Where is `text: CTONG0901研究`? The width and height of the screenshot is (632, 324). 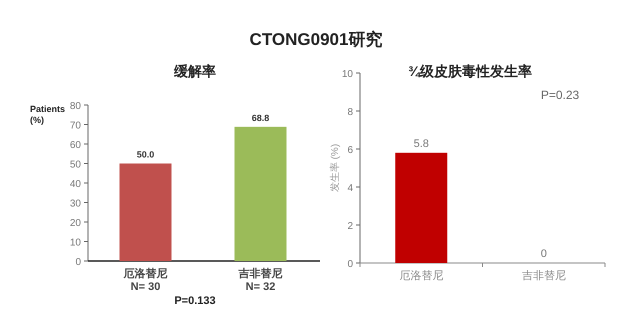
text: CTONG0901研究 is located at coordinates (316, 39).